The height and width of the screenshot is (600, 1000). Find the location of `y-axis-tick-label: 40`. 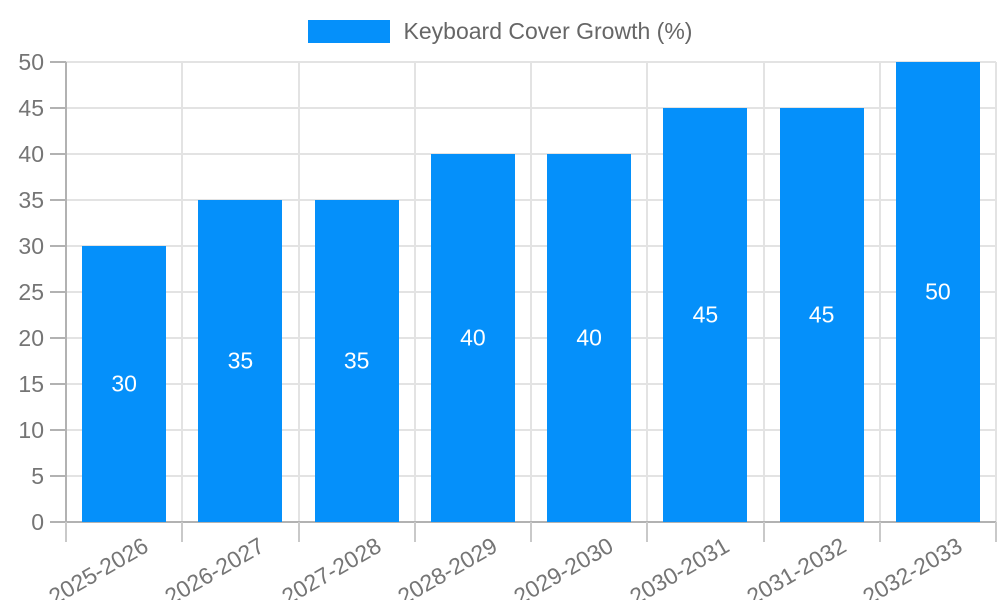

y-axis-tick-label: 40 is located at coordinates (31, 154).